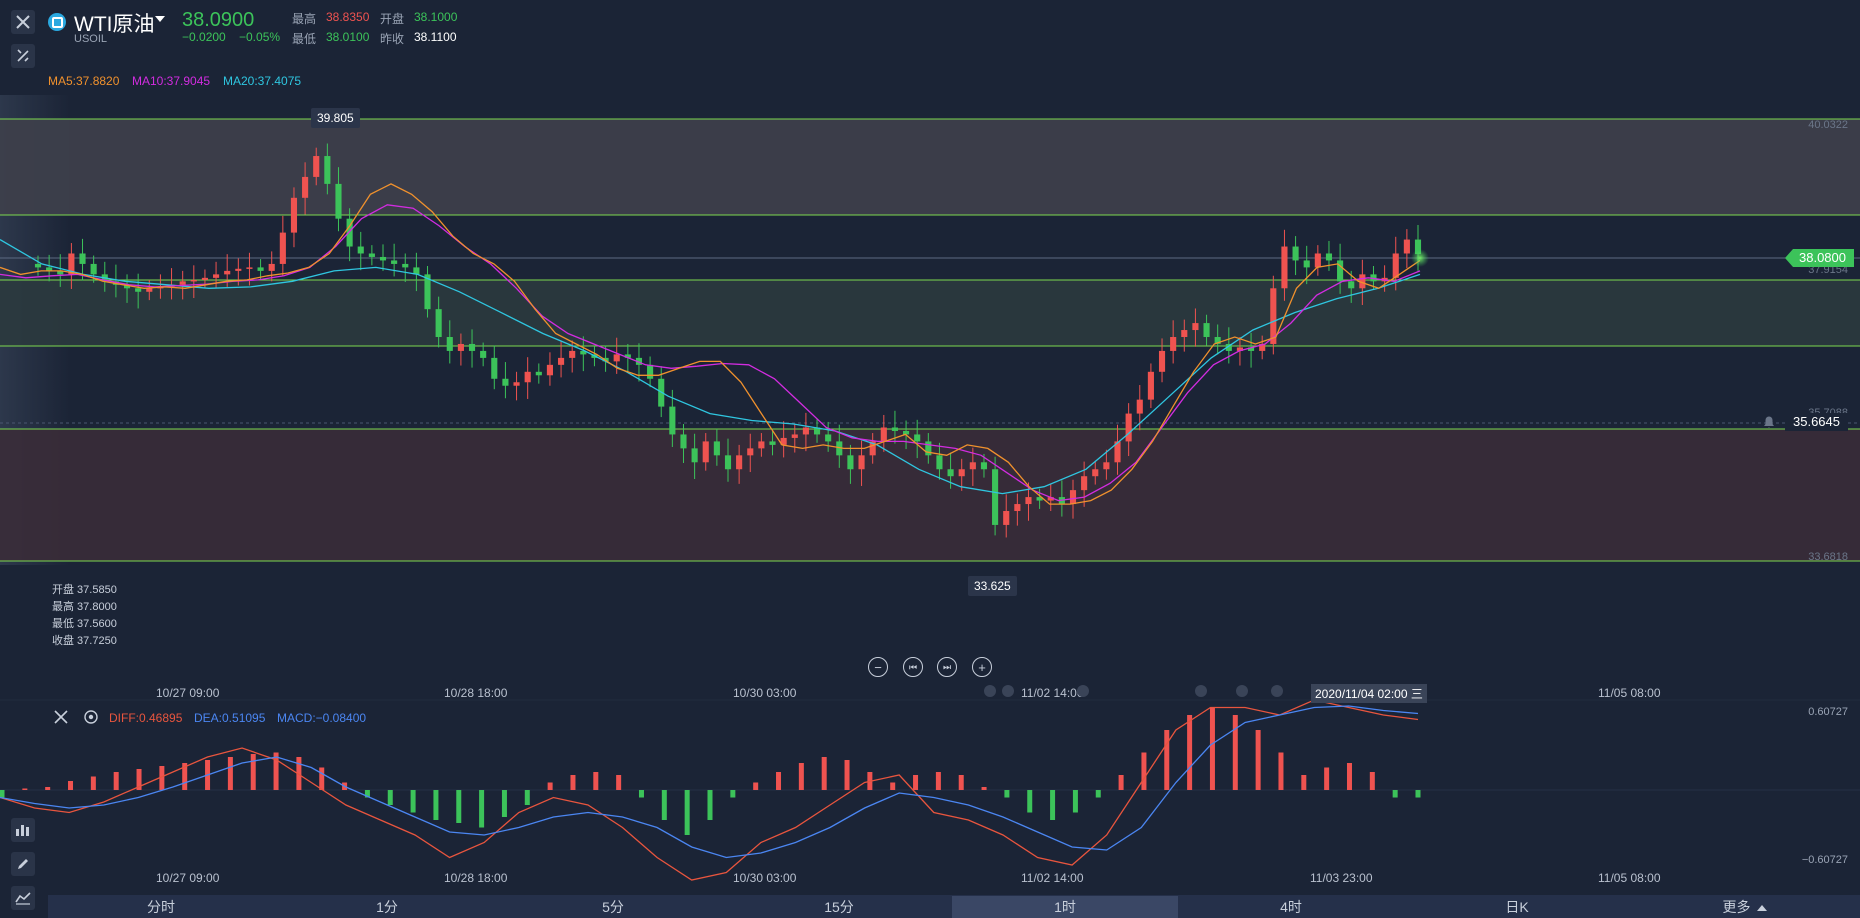 The height and width of the screenshot is (918, 1860). I want to click on time-label: 10/30 03:00, so click(765, 693).